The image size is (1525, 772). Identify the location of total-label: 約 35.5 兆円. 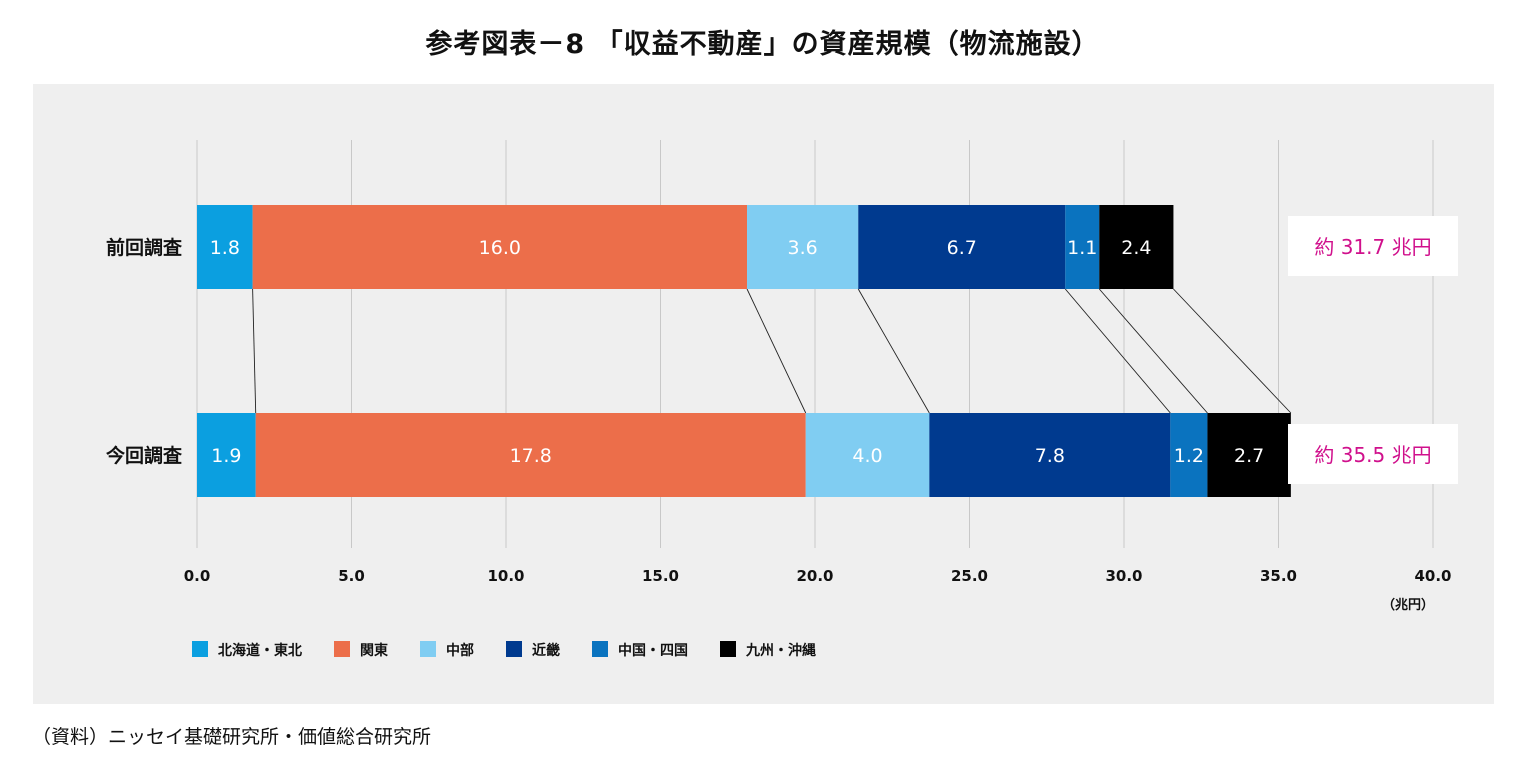
(1372, 455).